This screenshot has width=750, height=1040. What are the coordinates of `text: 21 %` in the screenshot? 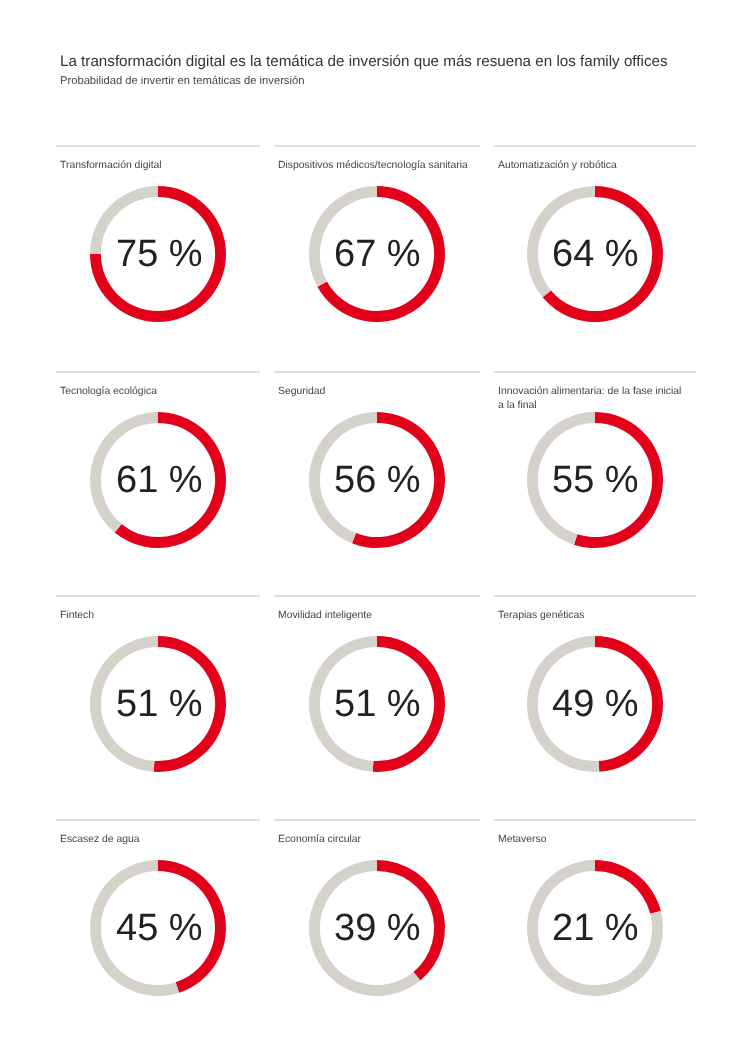 It's located at (595, 929).